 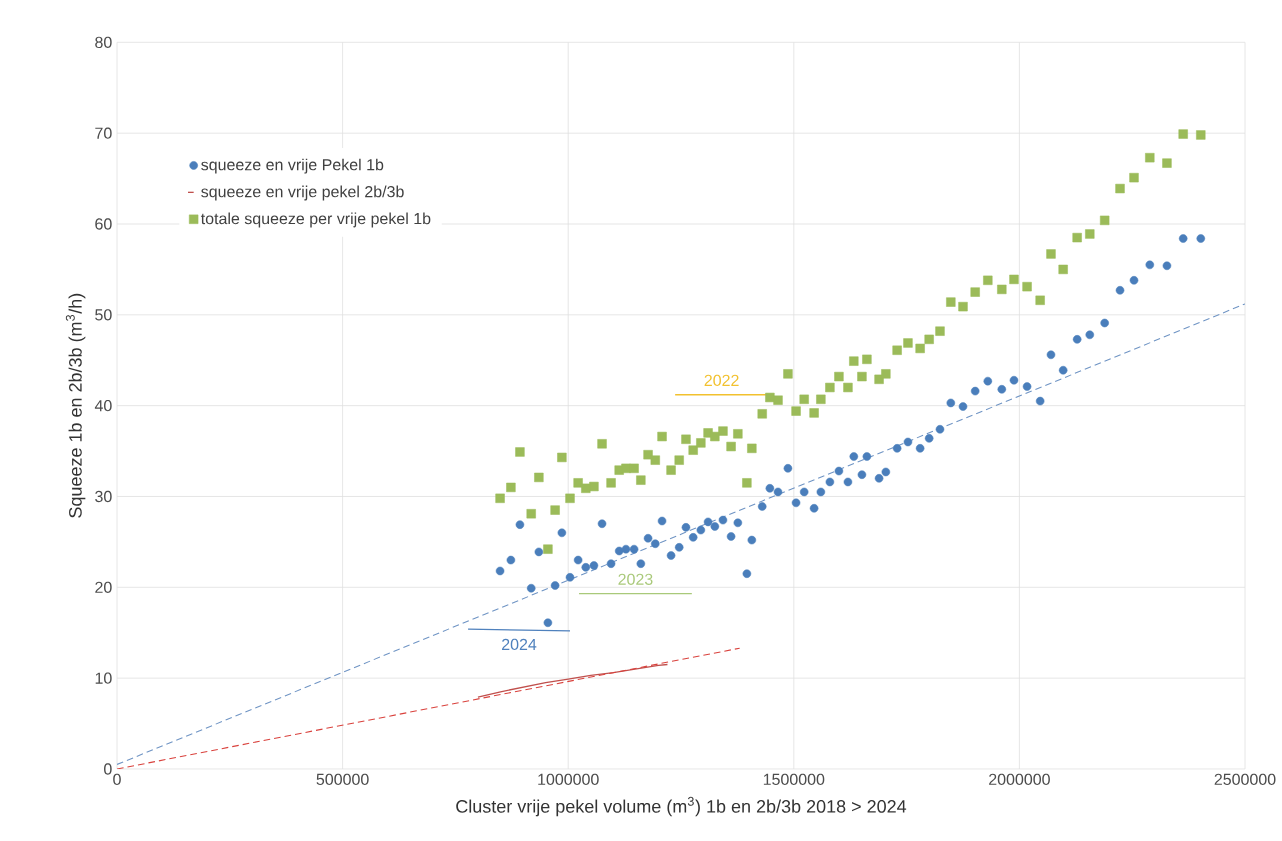 What do you see at coordinates (568, 779) in the screenshot?
I see `x-tick-label: 1000000` at bounding box center [568, 779].